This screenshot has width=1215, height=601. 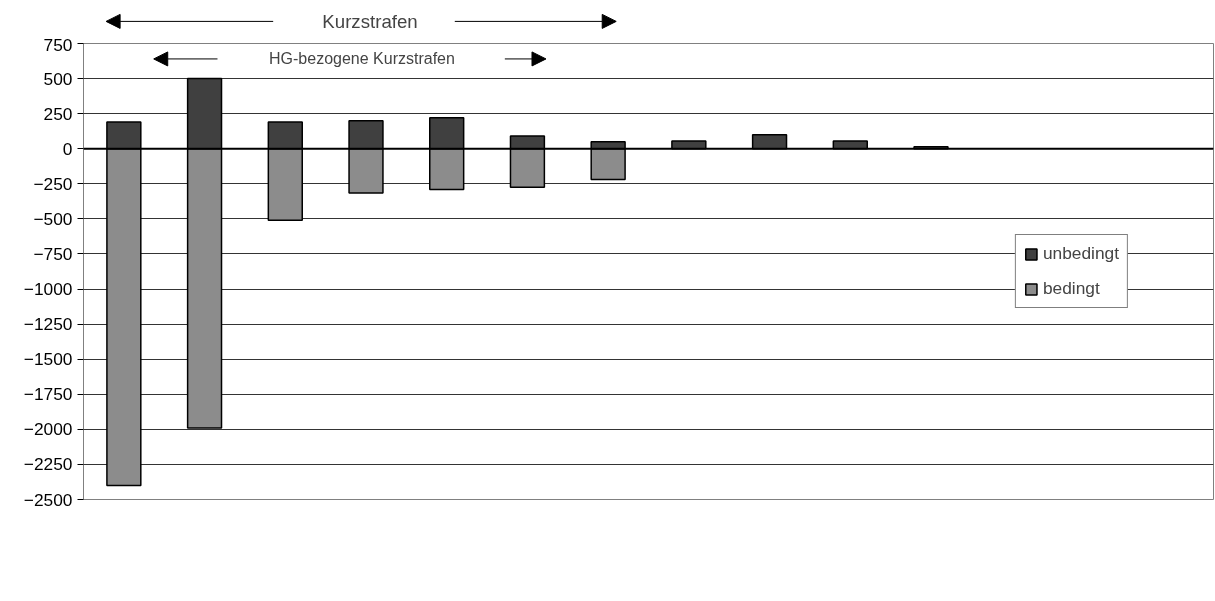 What do you see at coordinates (48, 429) in the screenshot?
I see `y-tick-label: −2000` at bounding box center [48, 429].